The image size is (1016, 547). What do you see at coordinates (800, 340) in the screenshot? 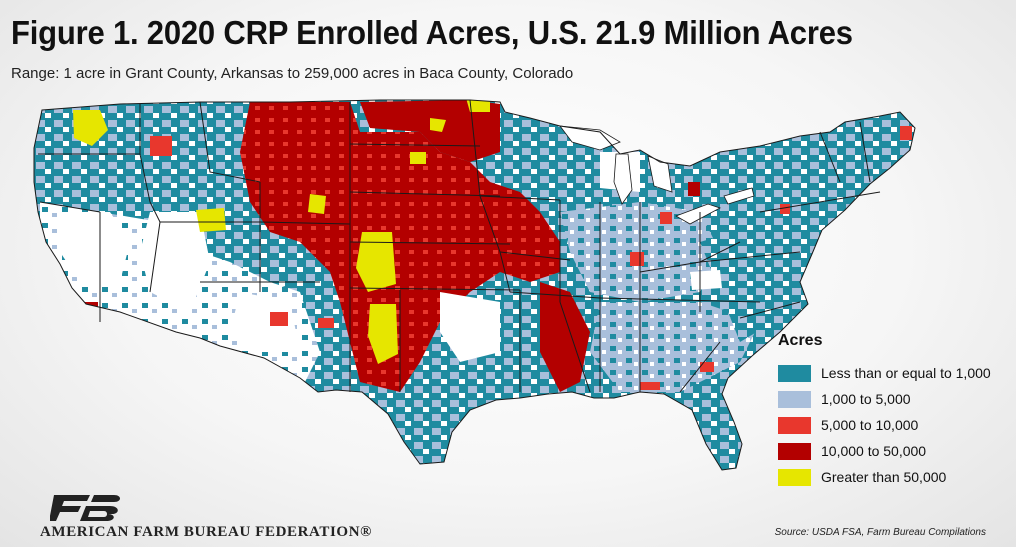
I see `legend-title: Acres` at bounding box center [800, 340].